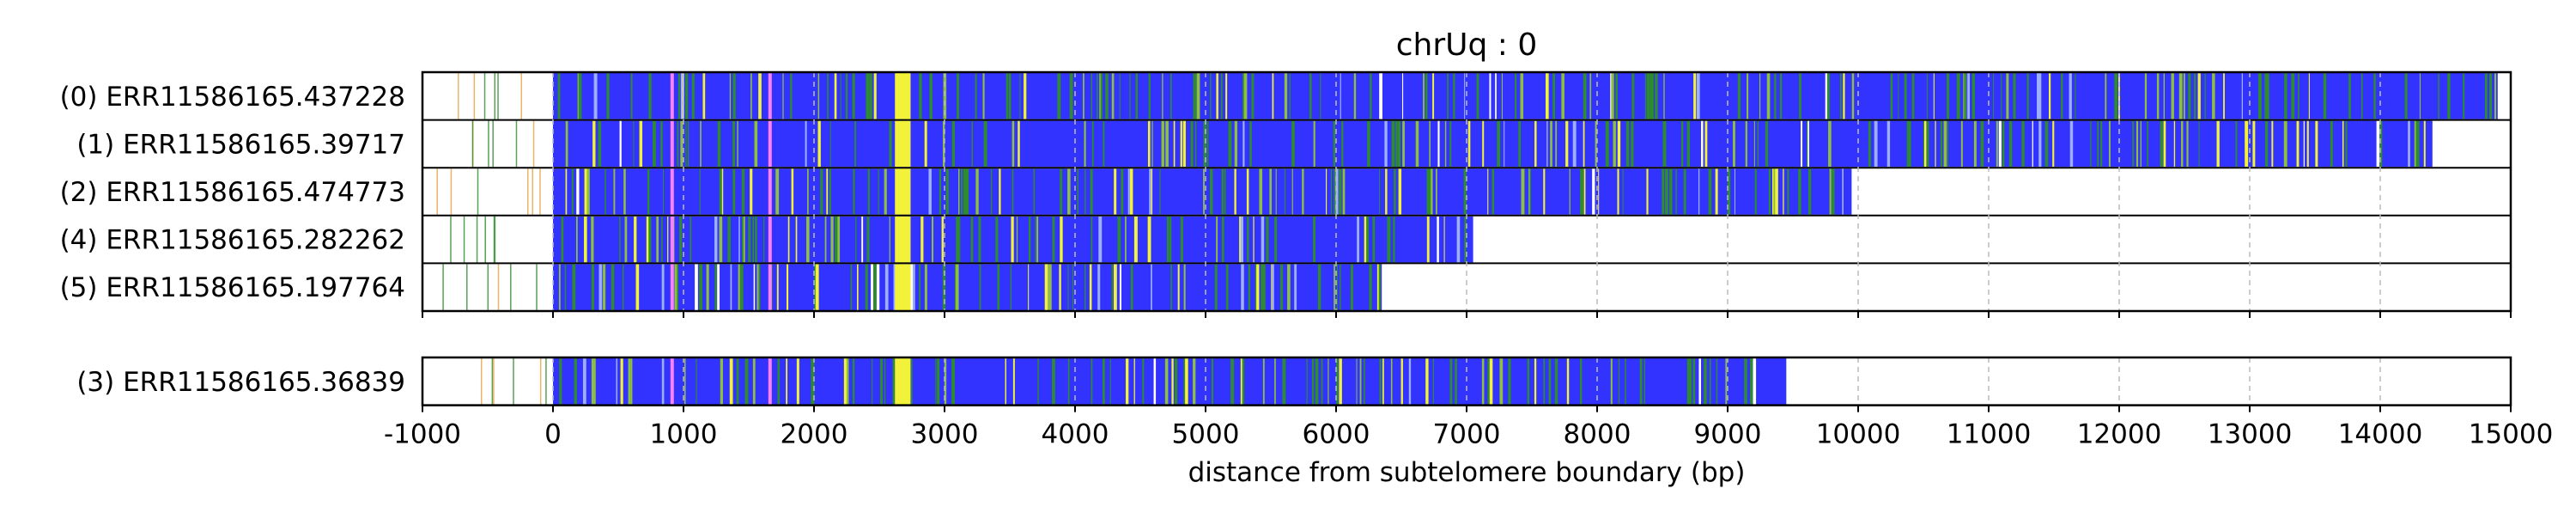 This screenshot has height=519, width=2576. What do you see at coordinates (945, 434) in the screenshot?
I see `x-tick-label: 3000` at bounding box center [945, 434].